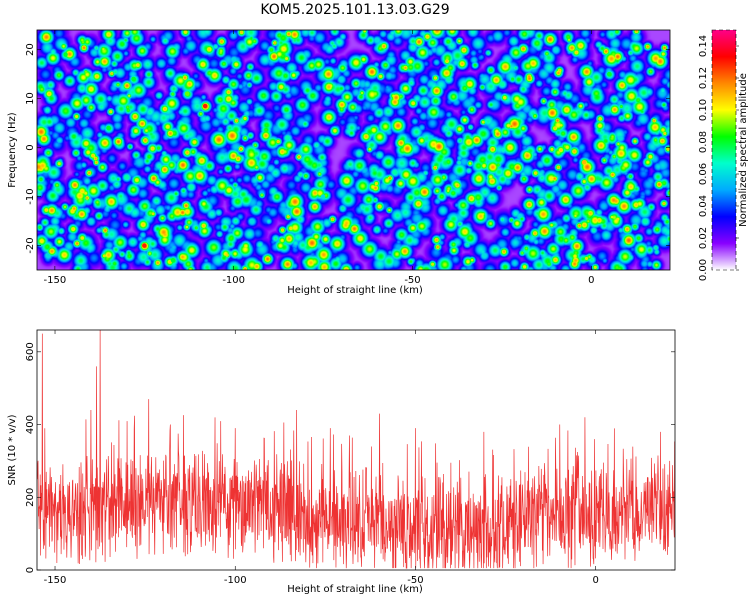 The height and width of the screenshot is (604, 750). Describe the element at coordinates (30, 245) in the screenshot. I see `y-tick-label: -20` at that location.